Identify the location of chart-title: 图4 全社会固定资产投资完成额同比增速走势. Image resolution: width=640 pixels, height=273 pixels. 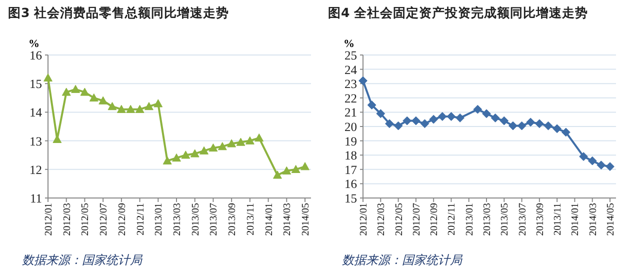
(458, 12).